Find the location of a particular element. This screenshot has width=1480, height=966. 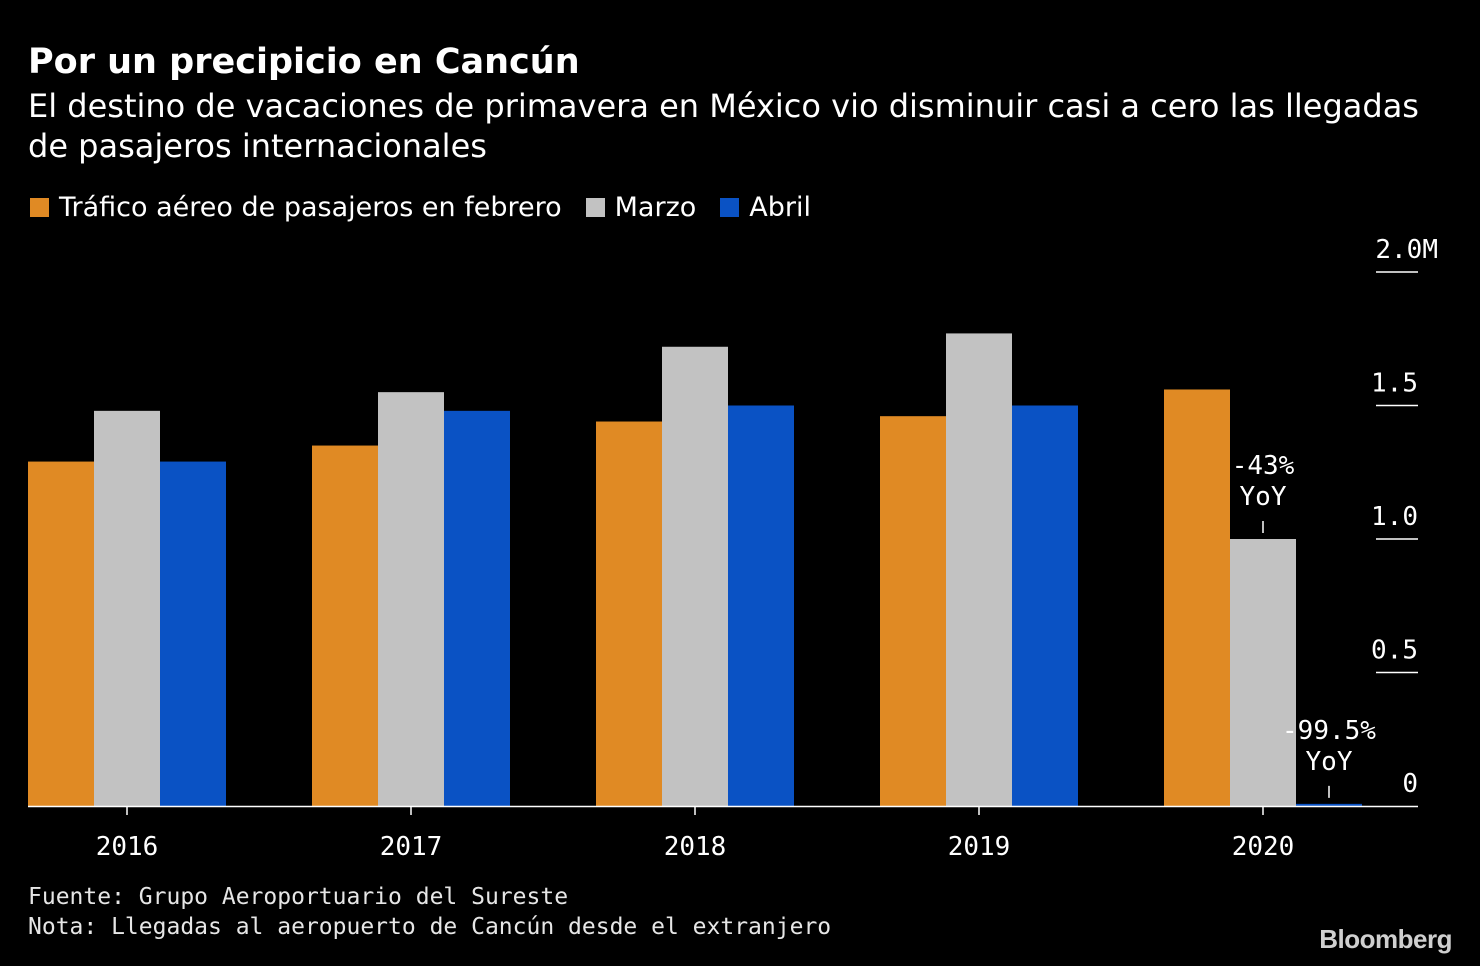

bar-2017-tráfico is located at coordinates (345, 625).